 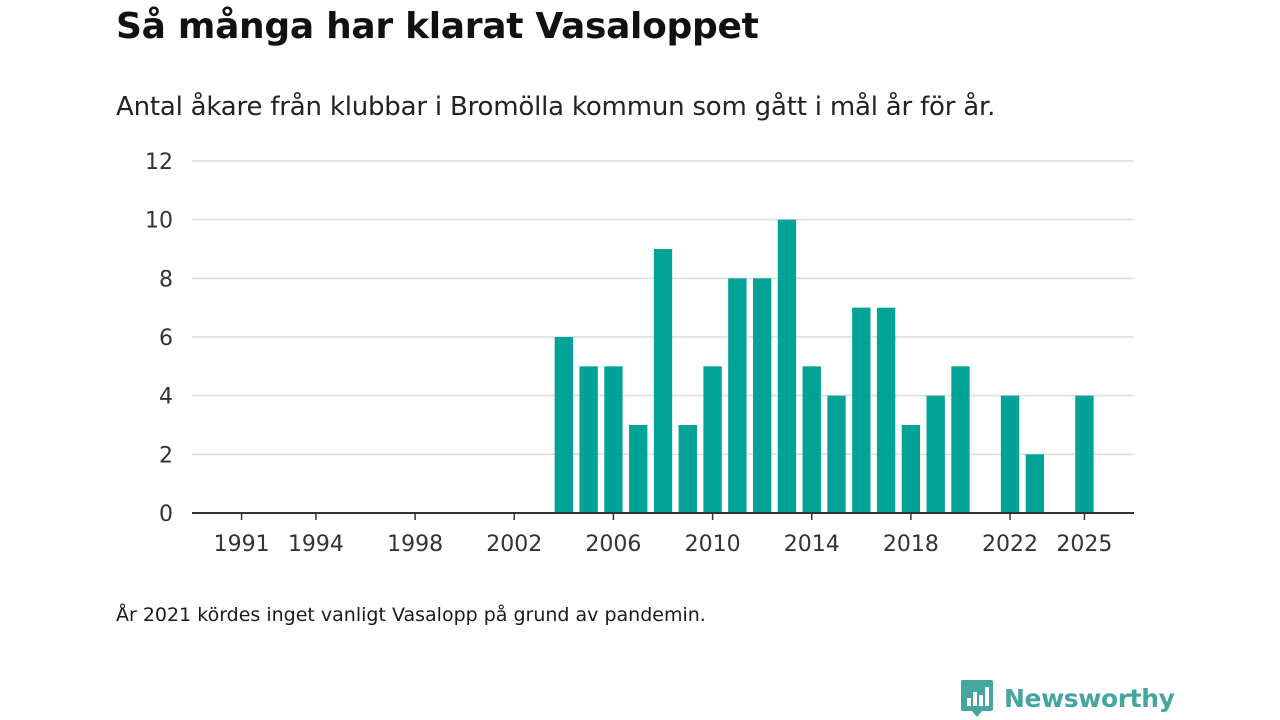 I want to click on bar-2013, so click(x=787, y=366).